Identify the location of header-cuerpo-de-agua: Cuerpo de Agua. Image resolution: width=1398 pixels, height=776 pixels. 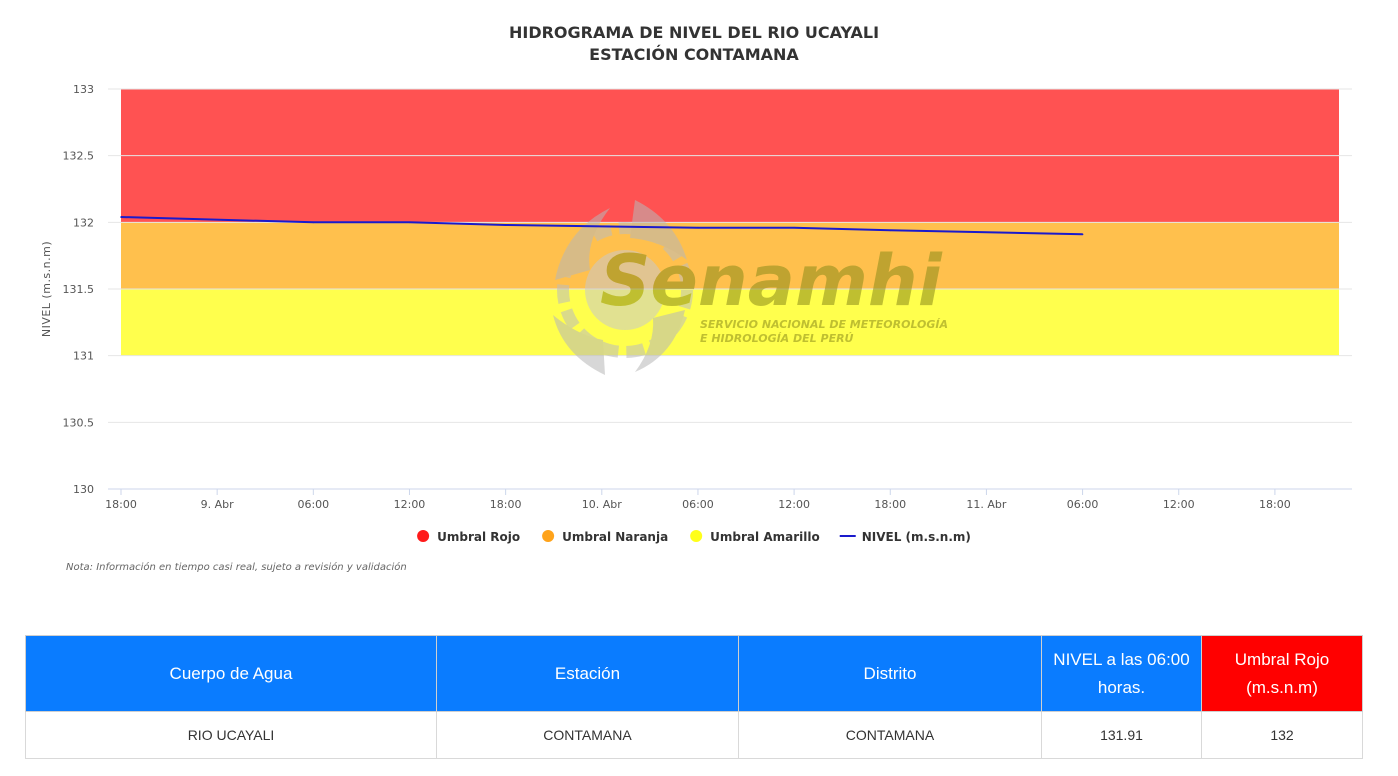
(231, 673).